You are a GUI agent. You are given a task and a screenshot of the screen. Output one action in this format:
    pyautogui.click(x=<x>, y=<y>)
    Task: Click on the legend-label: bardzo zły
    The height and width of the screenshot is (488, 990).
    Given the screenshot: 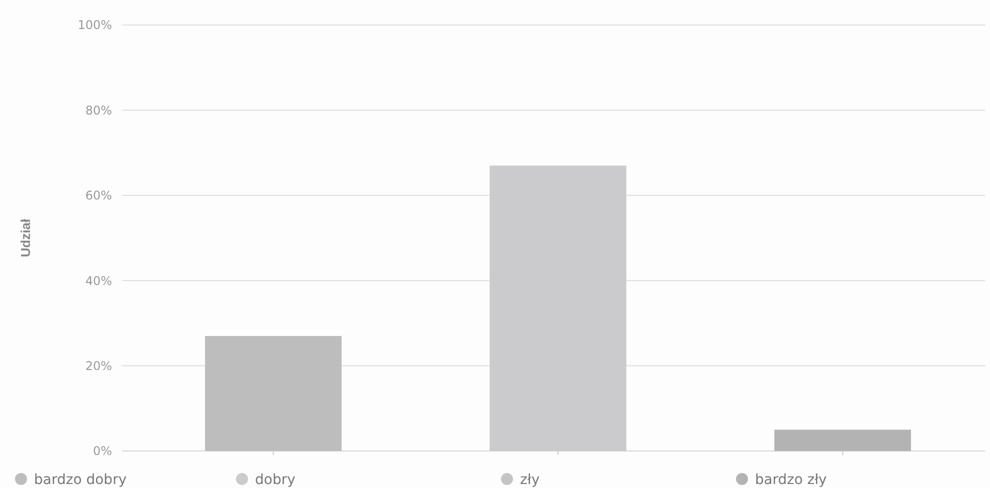 What is the action you would take?
    pyautogui.click(x=791, y=480)
    